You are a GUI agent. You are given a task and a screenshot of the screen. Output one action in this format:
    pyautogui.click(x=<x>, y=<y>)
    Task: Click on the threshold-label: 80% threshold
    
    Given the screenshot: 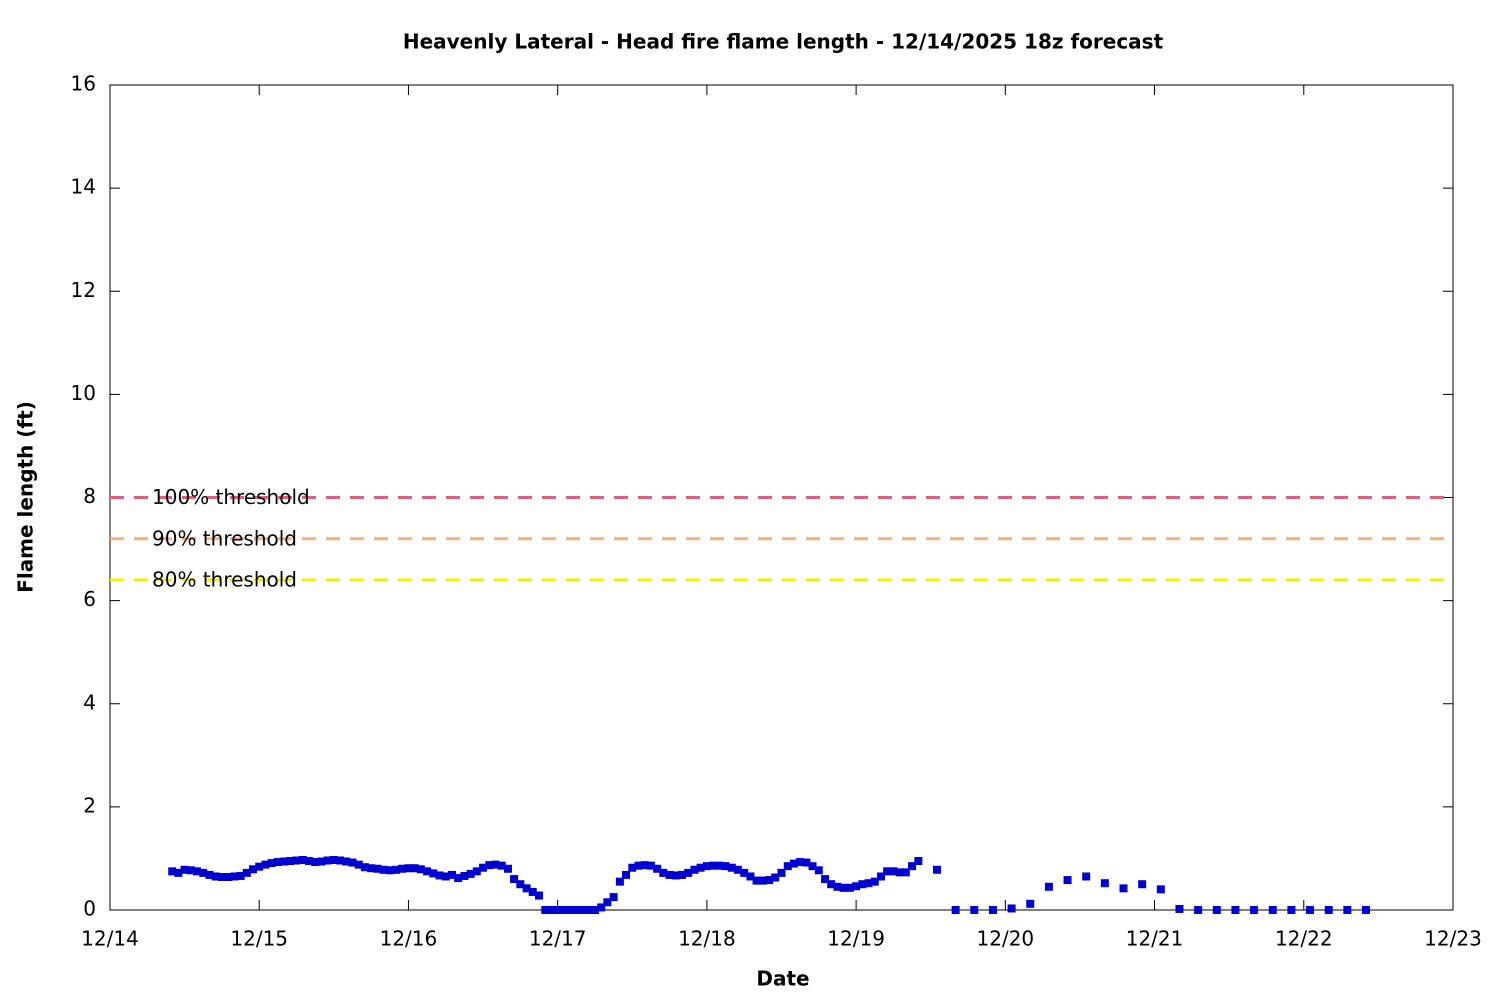 What is the action you would take?
    pyautogui.click(x=224, y=580)
    